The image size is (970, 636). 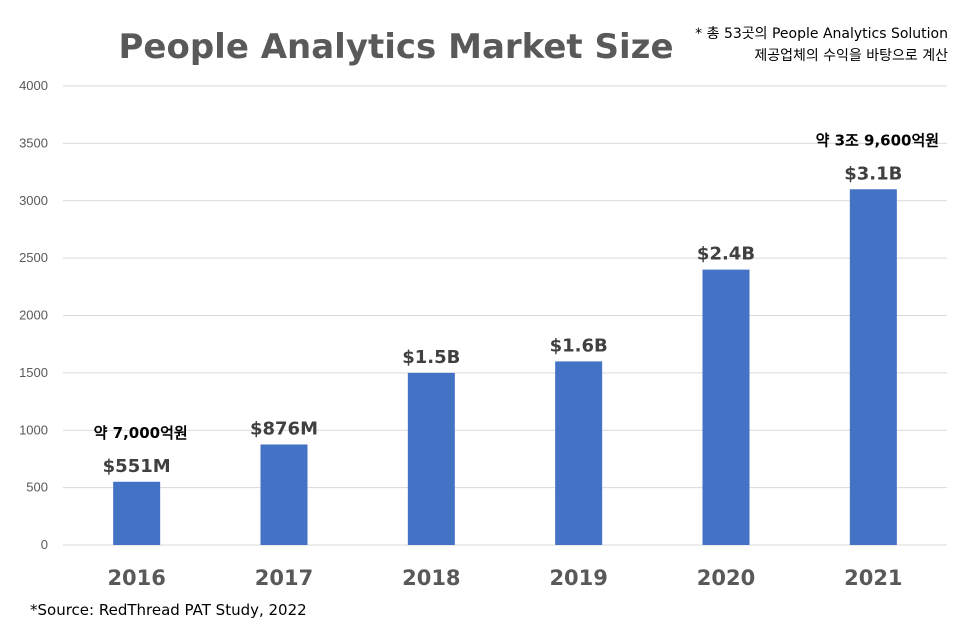 I want to click on data-label-2021: $3.1B, so click(x=873, y=173).